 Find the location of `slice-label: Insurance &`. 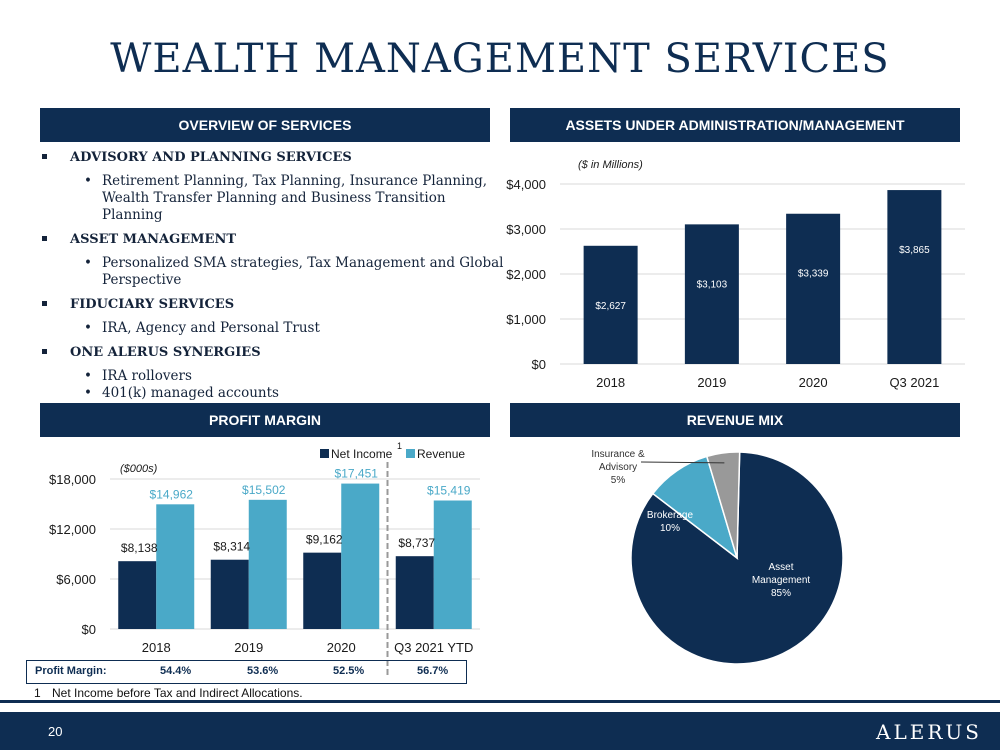

slice-label: Insurance & is located at coordinates (618, 454).